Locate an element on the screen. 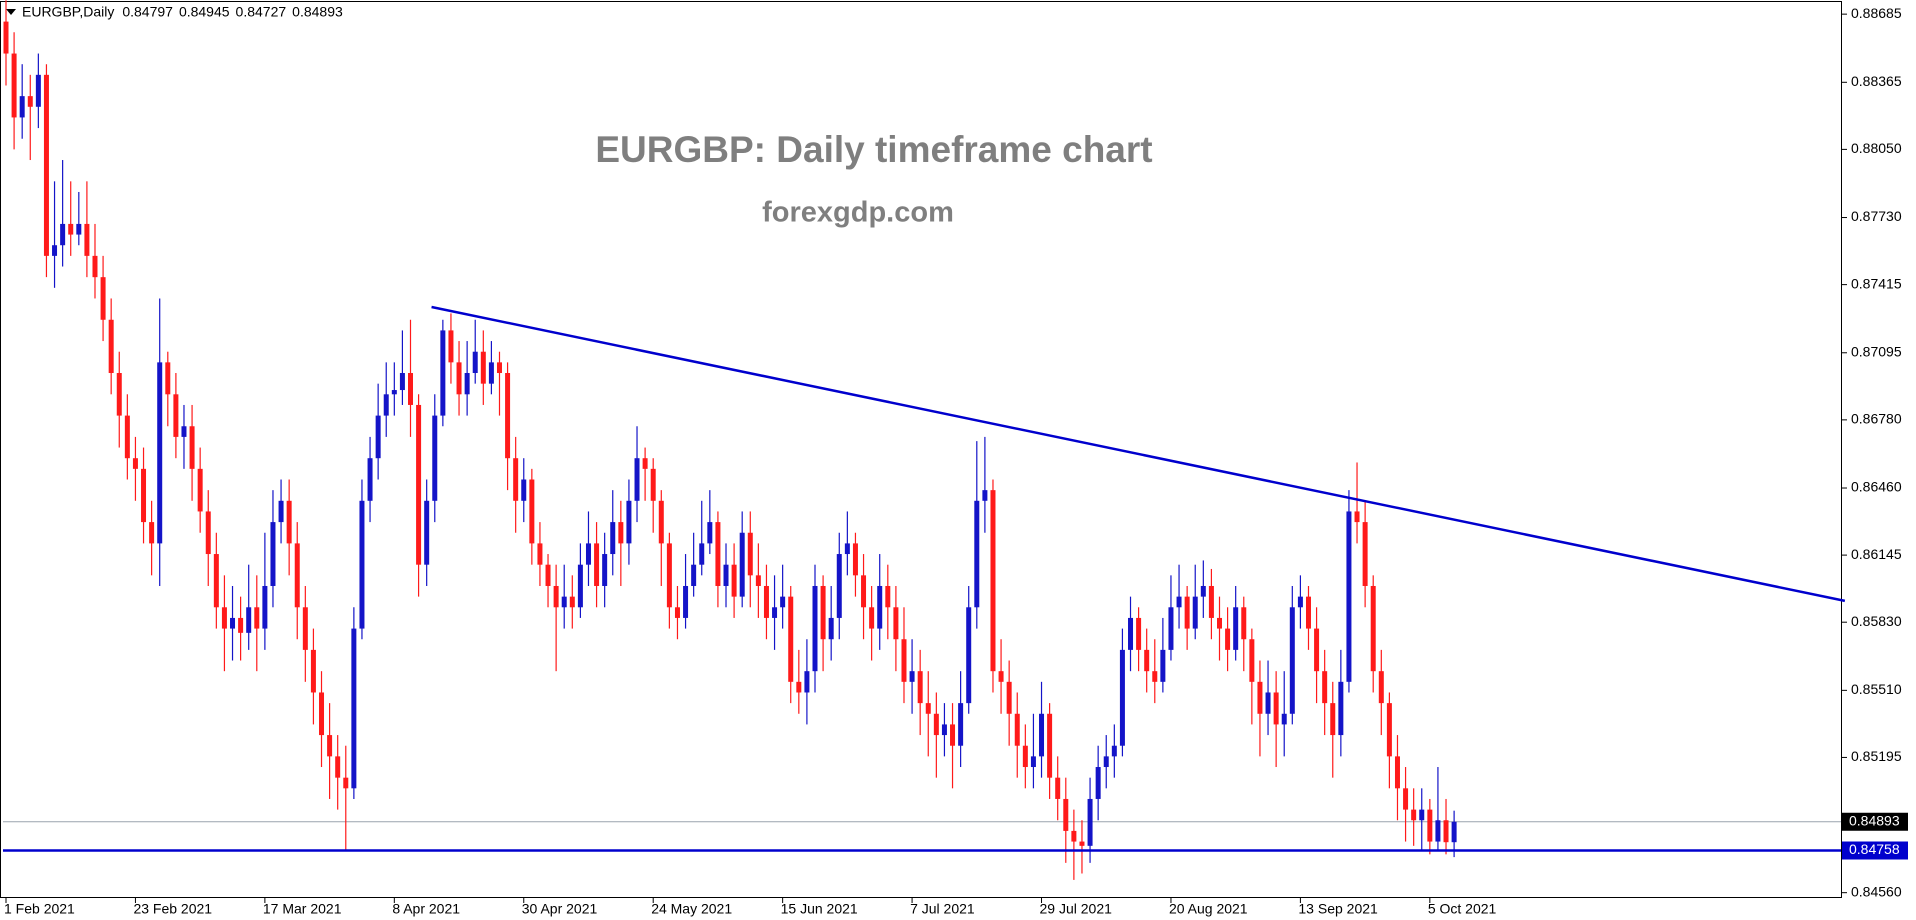 The image size is (1916, 920). x-tick-label: 29 Jul 2021 is located at coordinates (1076, 909).